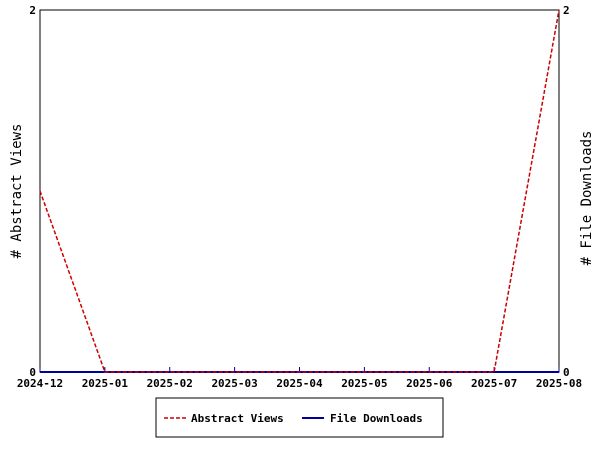 The width and height of the screenshot is (600, 450). I want to click on x-tick-label: 2024-12, so click(40, 383).